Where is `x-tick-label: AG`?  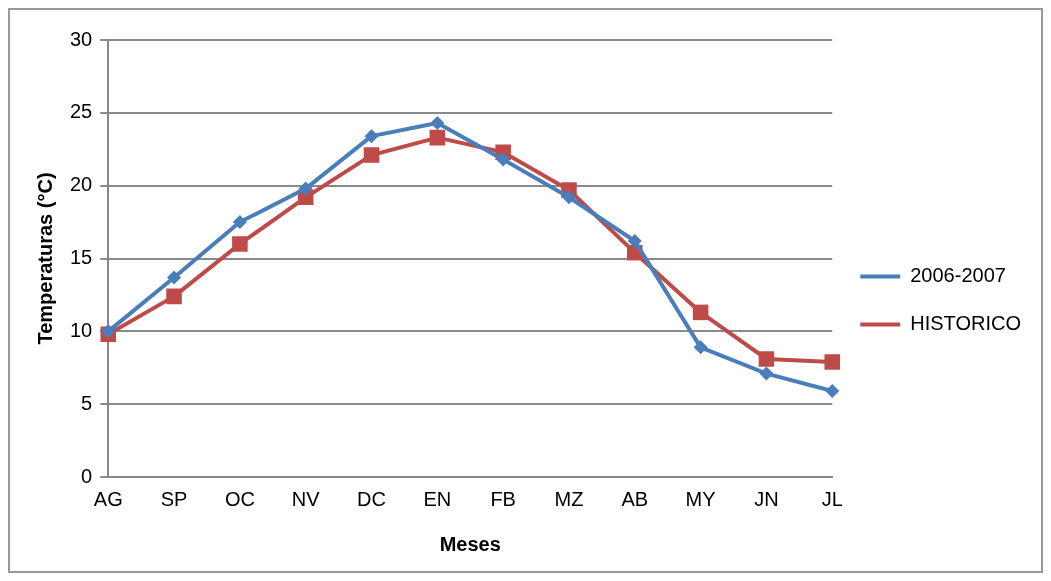 x-tick-label: AG is located at coordinates (108, 498).